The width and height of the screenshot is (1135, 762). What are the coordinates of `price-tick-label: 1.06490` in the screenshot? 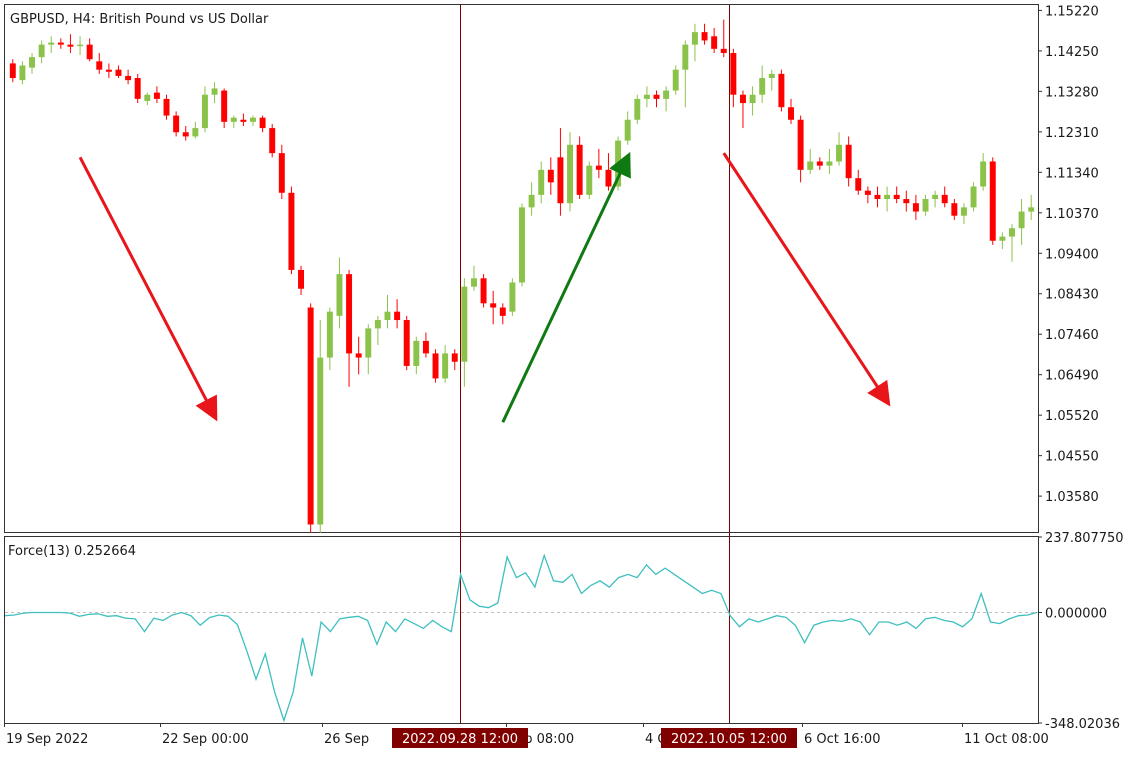 It's located at (1072, 376).